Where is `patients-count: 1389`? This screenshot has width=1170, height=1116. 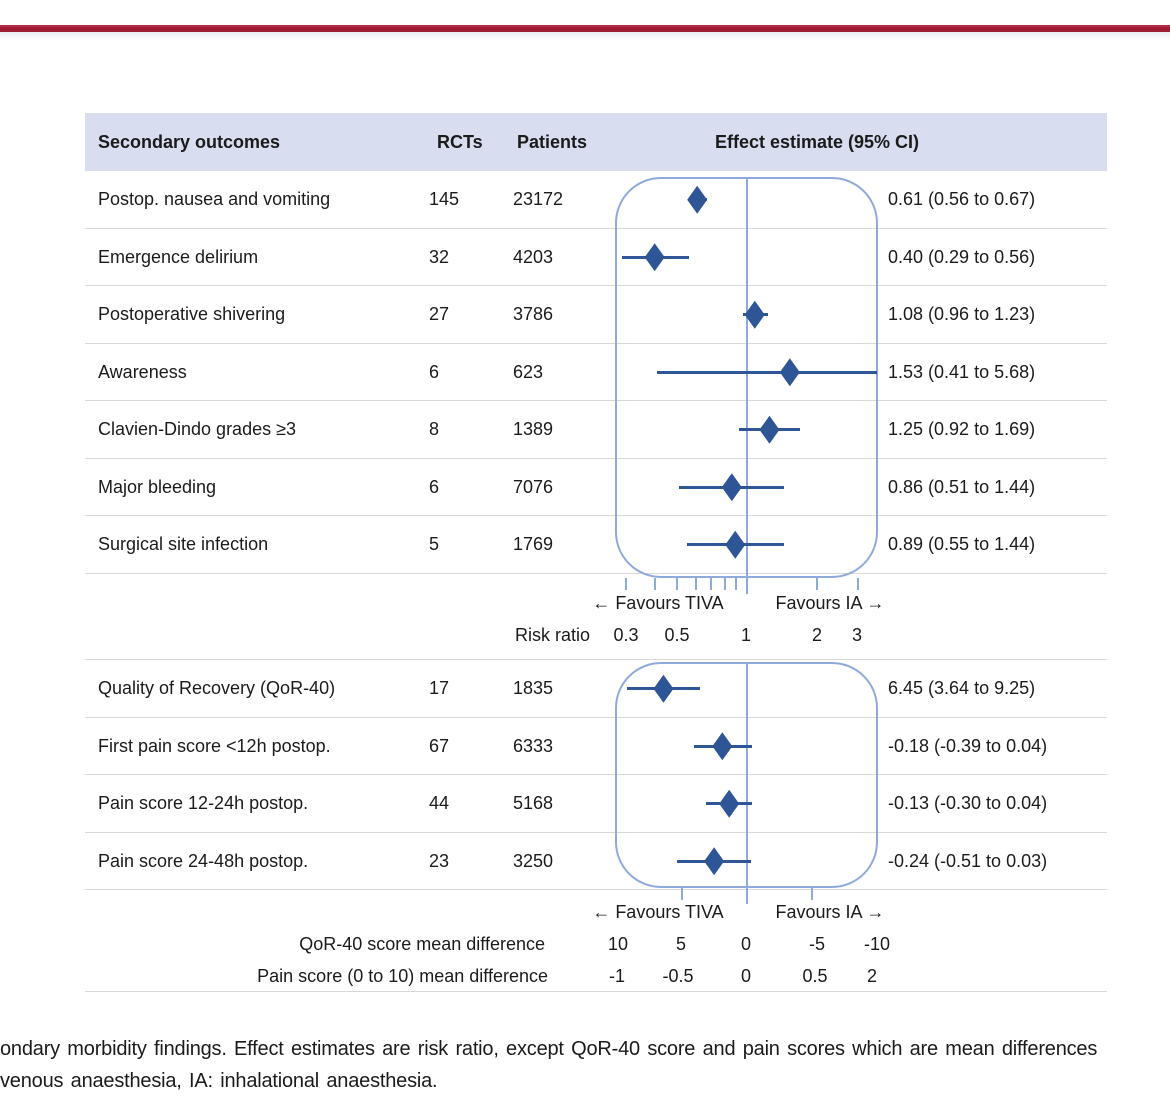 patients-count: 1389 is located at coordinates (533, 429).